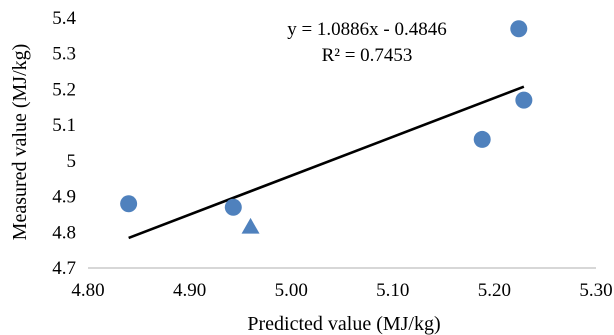  I want to click on y-axis-title: Measured value (MJ/kg), so click(20, 142).